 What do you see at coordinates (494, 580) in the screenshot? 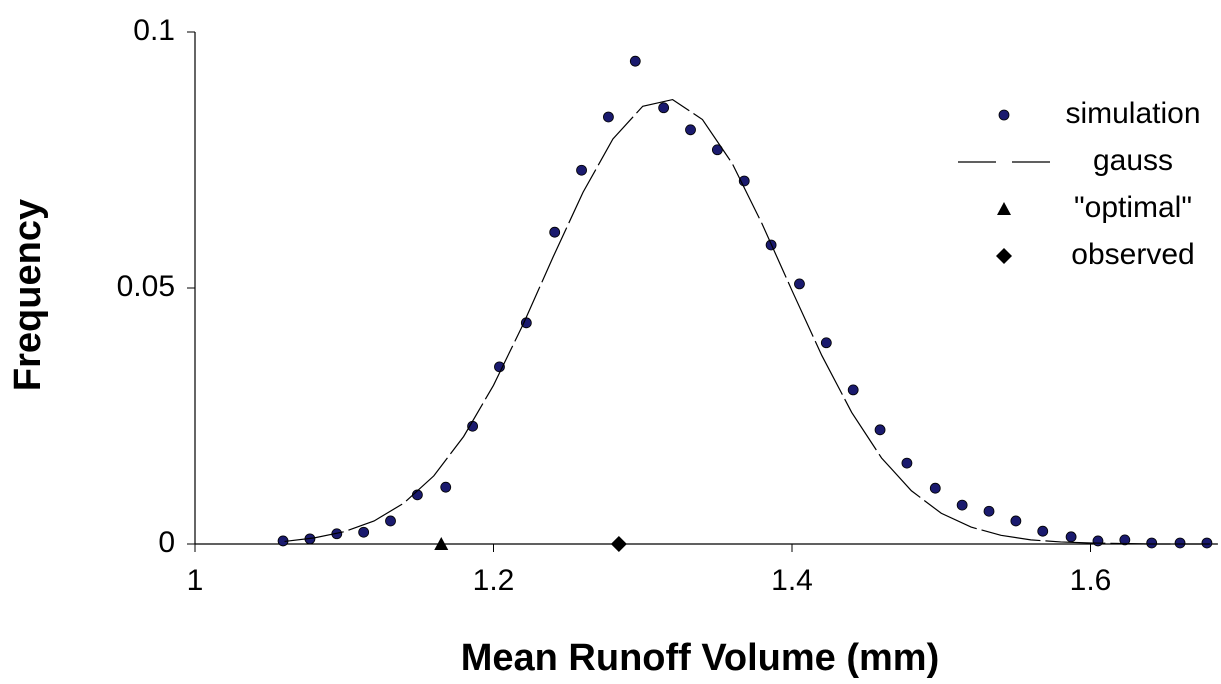
I see `x-tick-label: 1.2` at bounding box center [494, 580].